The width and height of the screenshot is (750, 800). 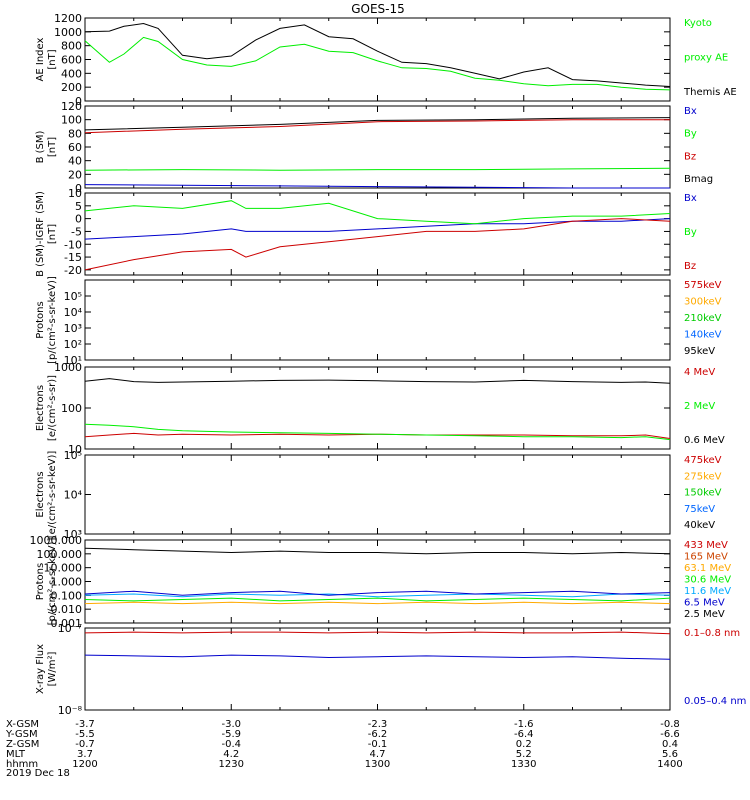 What do you see at coordinates (378, 754) in the screenshot?
I see `ephemeris-value: 4.7` at bounding box center [378, 754].